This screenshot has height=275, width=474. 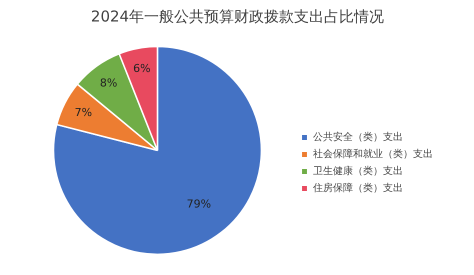 I want to click on data-label: 6%, so click(x=142, y=68).